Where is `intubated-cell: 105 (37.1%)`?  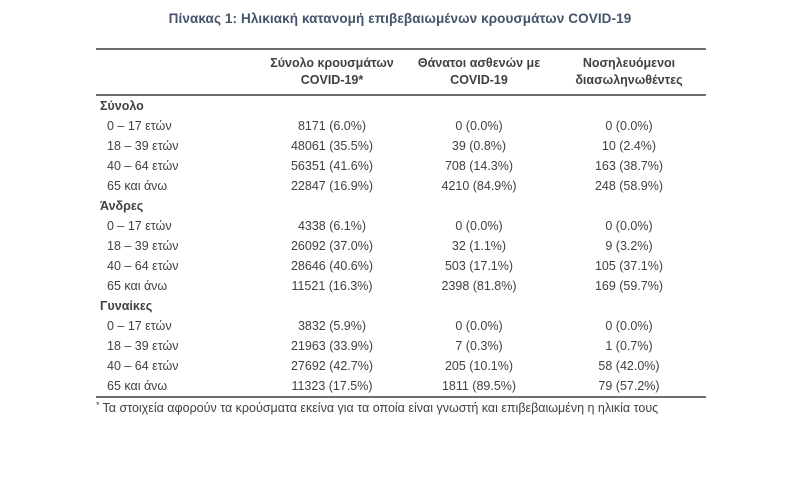
intubated-cell: 105 (37.1%) is located at coordinates (629, 266).